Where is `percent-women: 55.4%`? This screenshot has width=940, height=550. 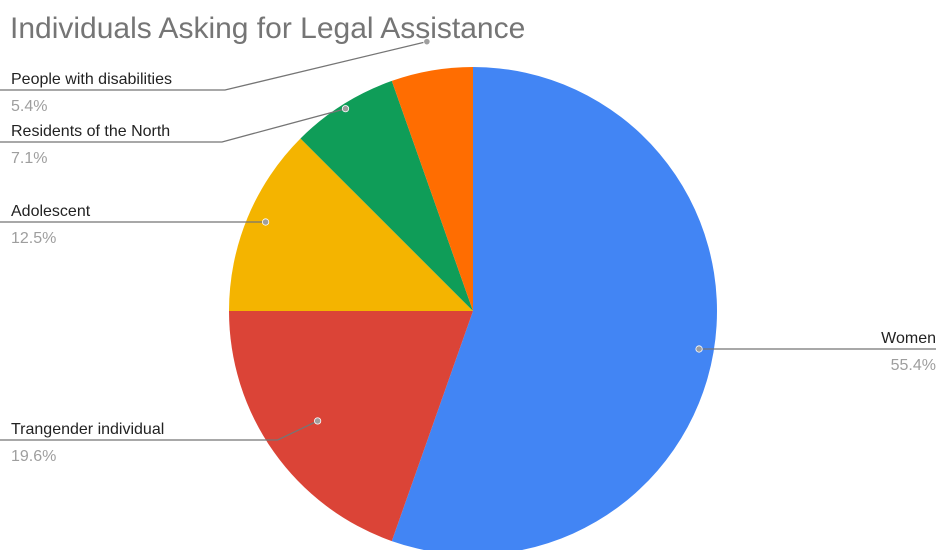
percent-women: 55.4% is located at coordinates (913, 365).